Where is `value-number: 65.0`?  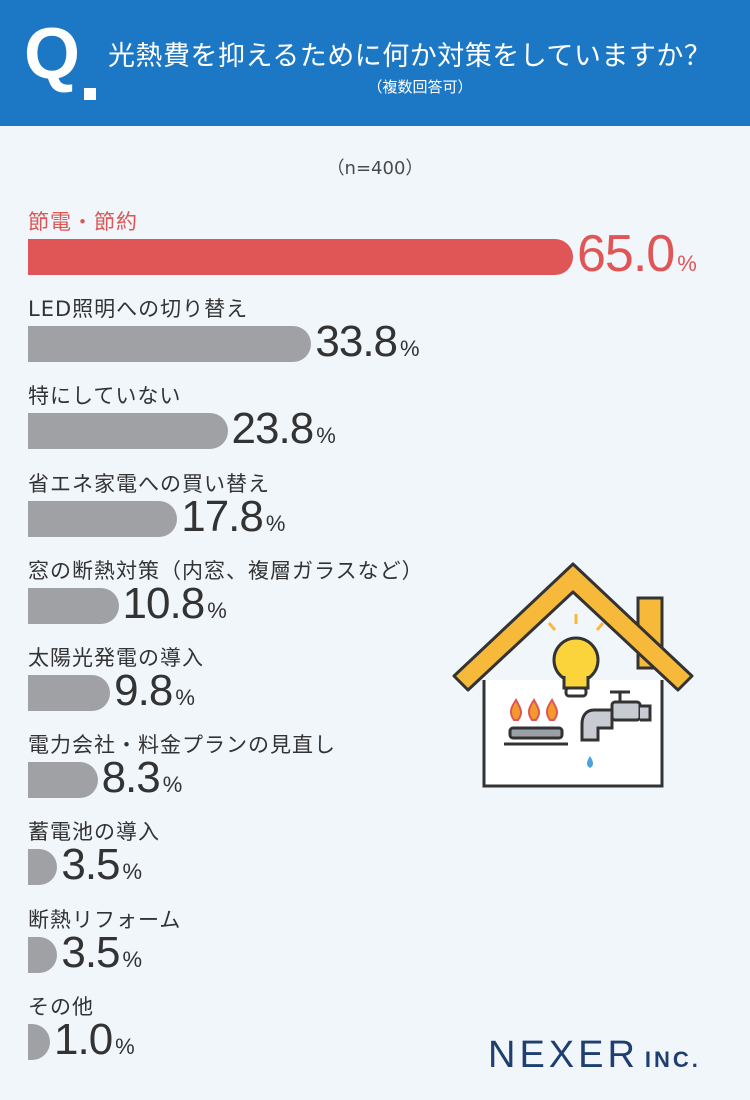 value-number: 65.0 is located at coordinates (626, 254).